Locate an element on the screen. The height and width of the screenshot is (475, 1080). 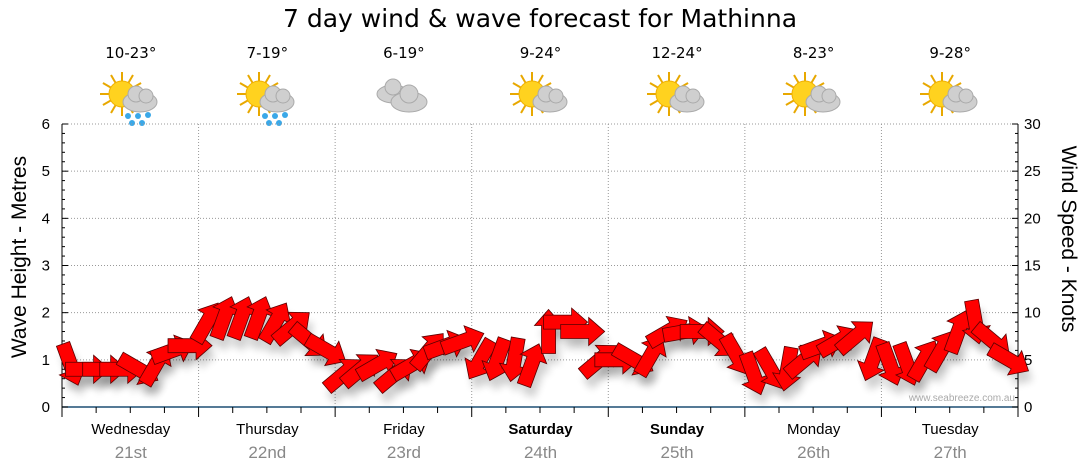
day-temp-range: 8-23° is located at coordinates (813, 53).